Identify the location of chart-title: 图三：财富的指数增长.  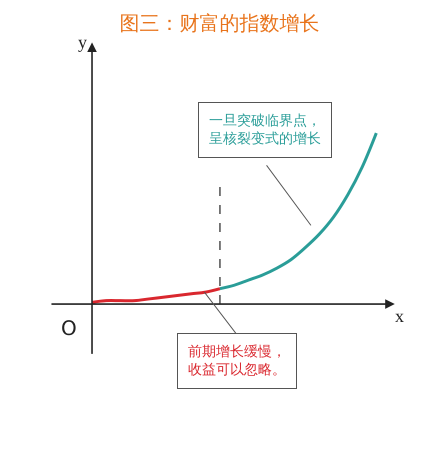
(220, 23).